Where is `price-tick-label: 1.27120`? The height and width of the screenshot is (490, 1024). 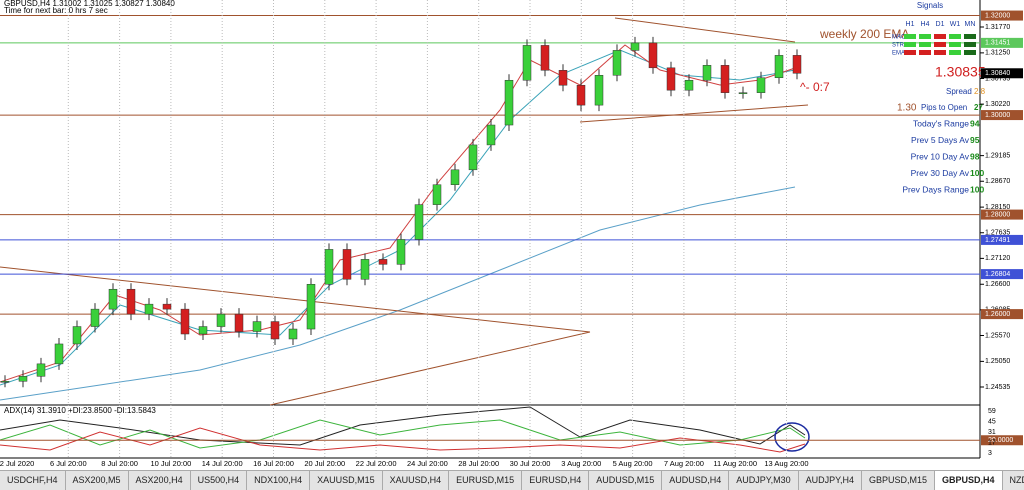
price-tick-label: 1.27120 is located at coordinates (997, 258).